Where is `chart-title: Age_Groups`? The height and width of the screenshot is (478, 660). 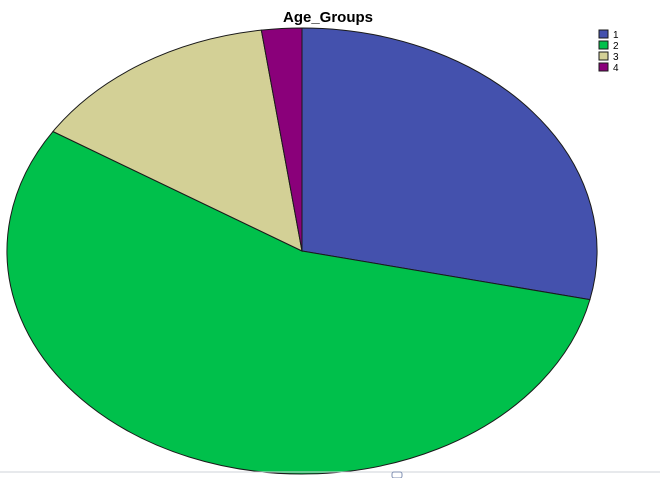
chart-title: Age_Groups is located at coordinates (328, 17).